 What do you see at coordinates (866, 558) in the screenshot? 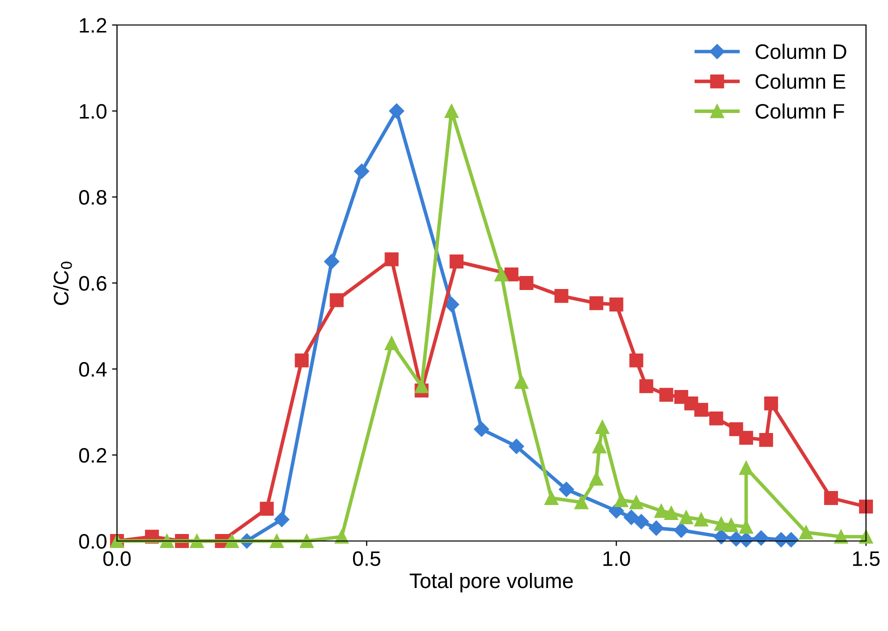
I see `x-tick-label: 1.5` at bounding box center [866, 558].